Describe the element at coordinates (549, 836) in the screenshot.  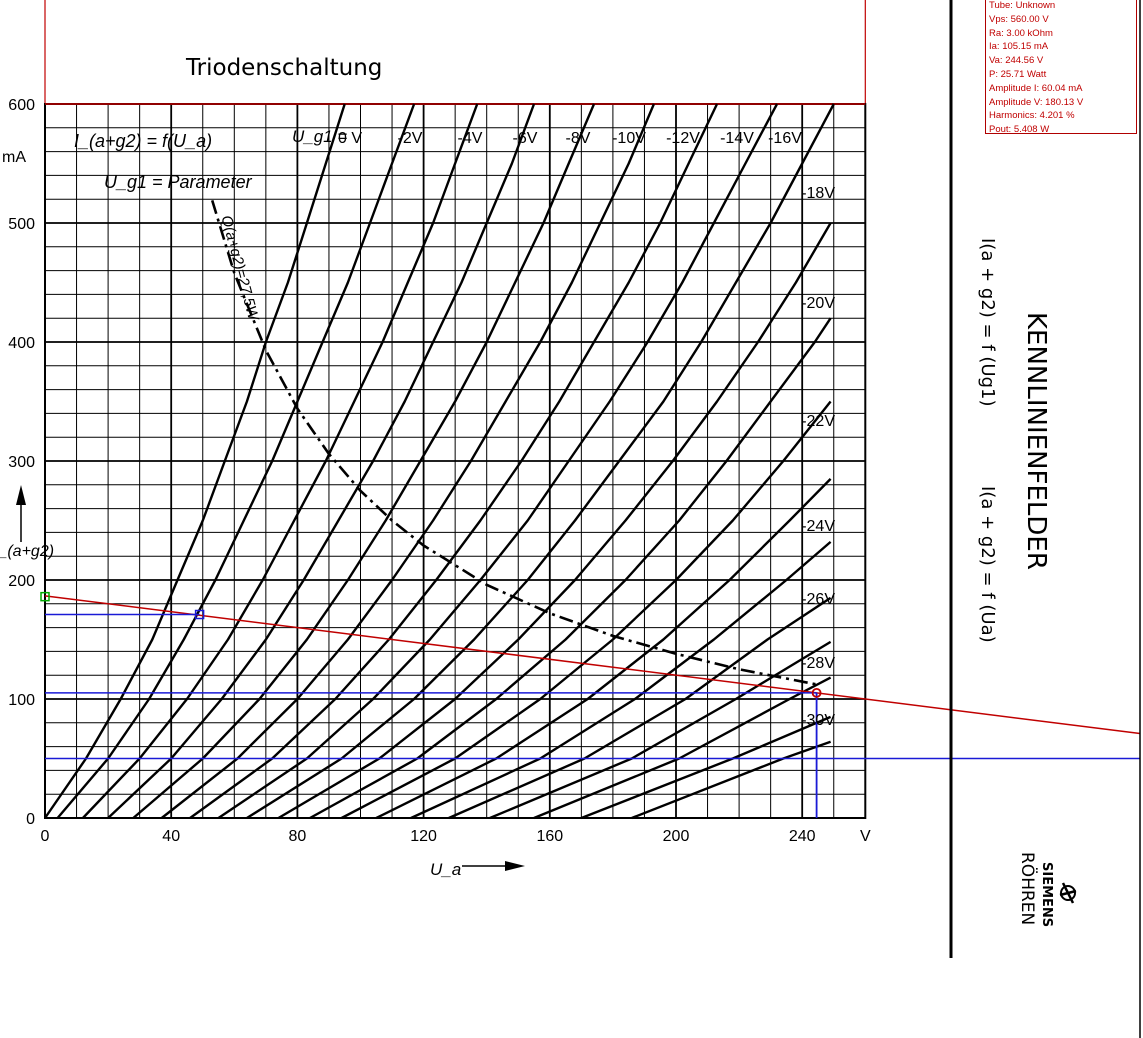
I see `x-tick-label: 160` at that location.